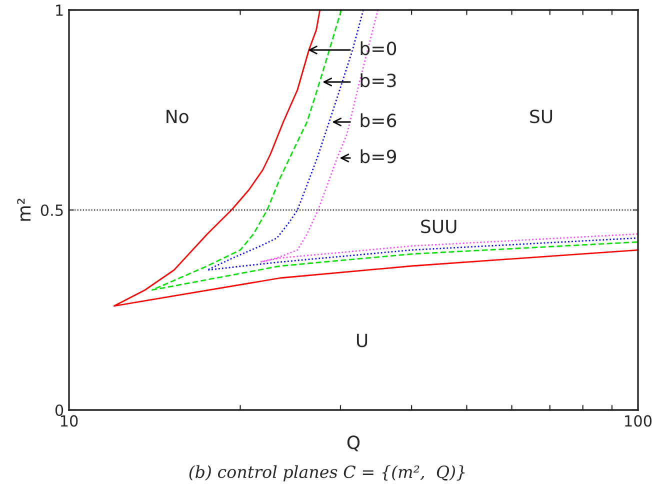 This screenshot has width=655, height=493. Describe the element at coordinates (541, 117) in the screenshot. I see `annotation: SU` at that location.